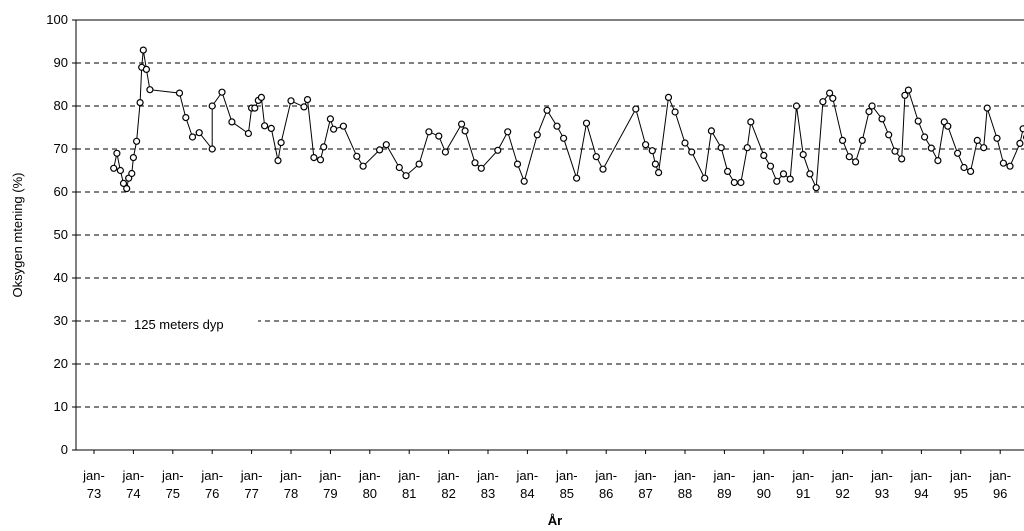  Describe the element at coordinates (1000, 493) in the screenshot. I see `x-tick-label: 96` at that location.